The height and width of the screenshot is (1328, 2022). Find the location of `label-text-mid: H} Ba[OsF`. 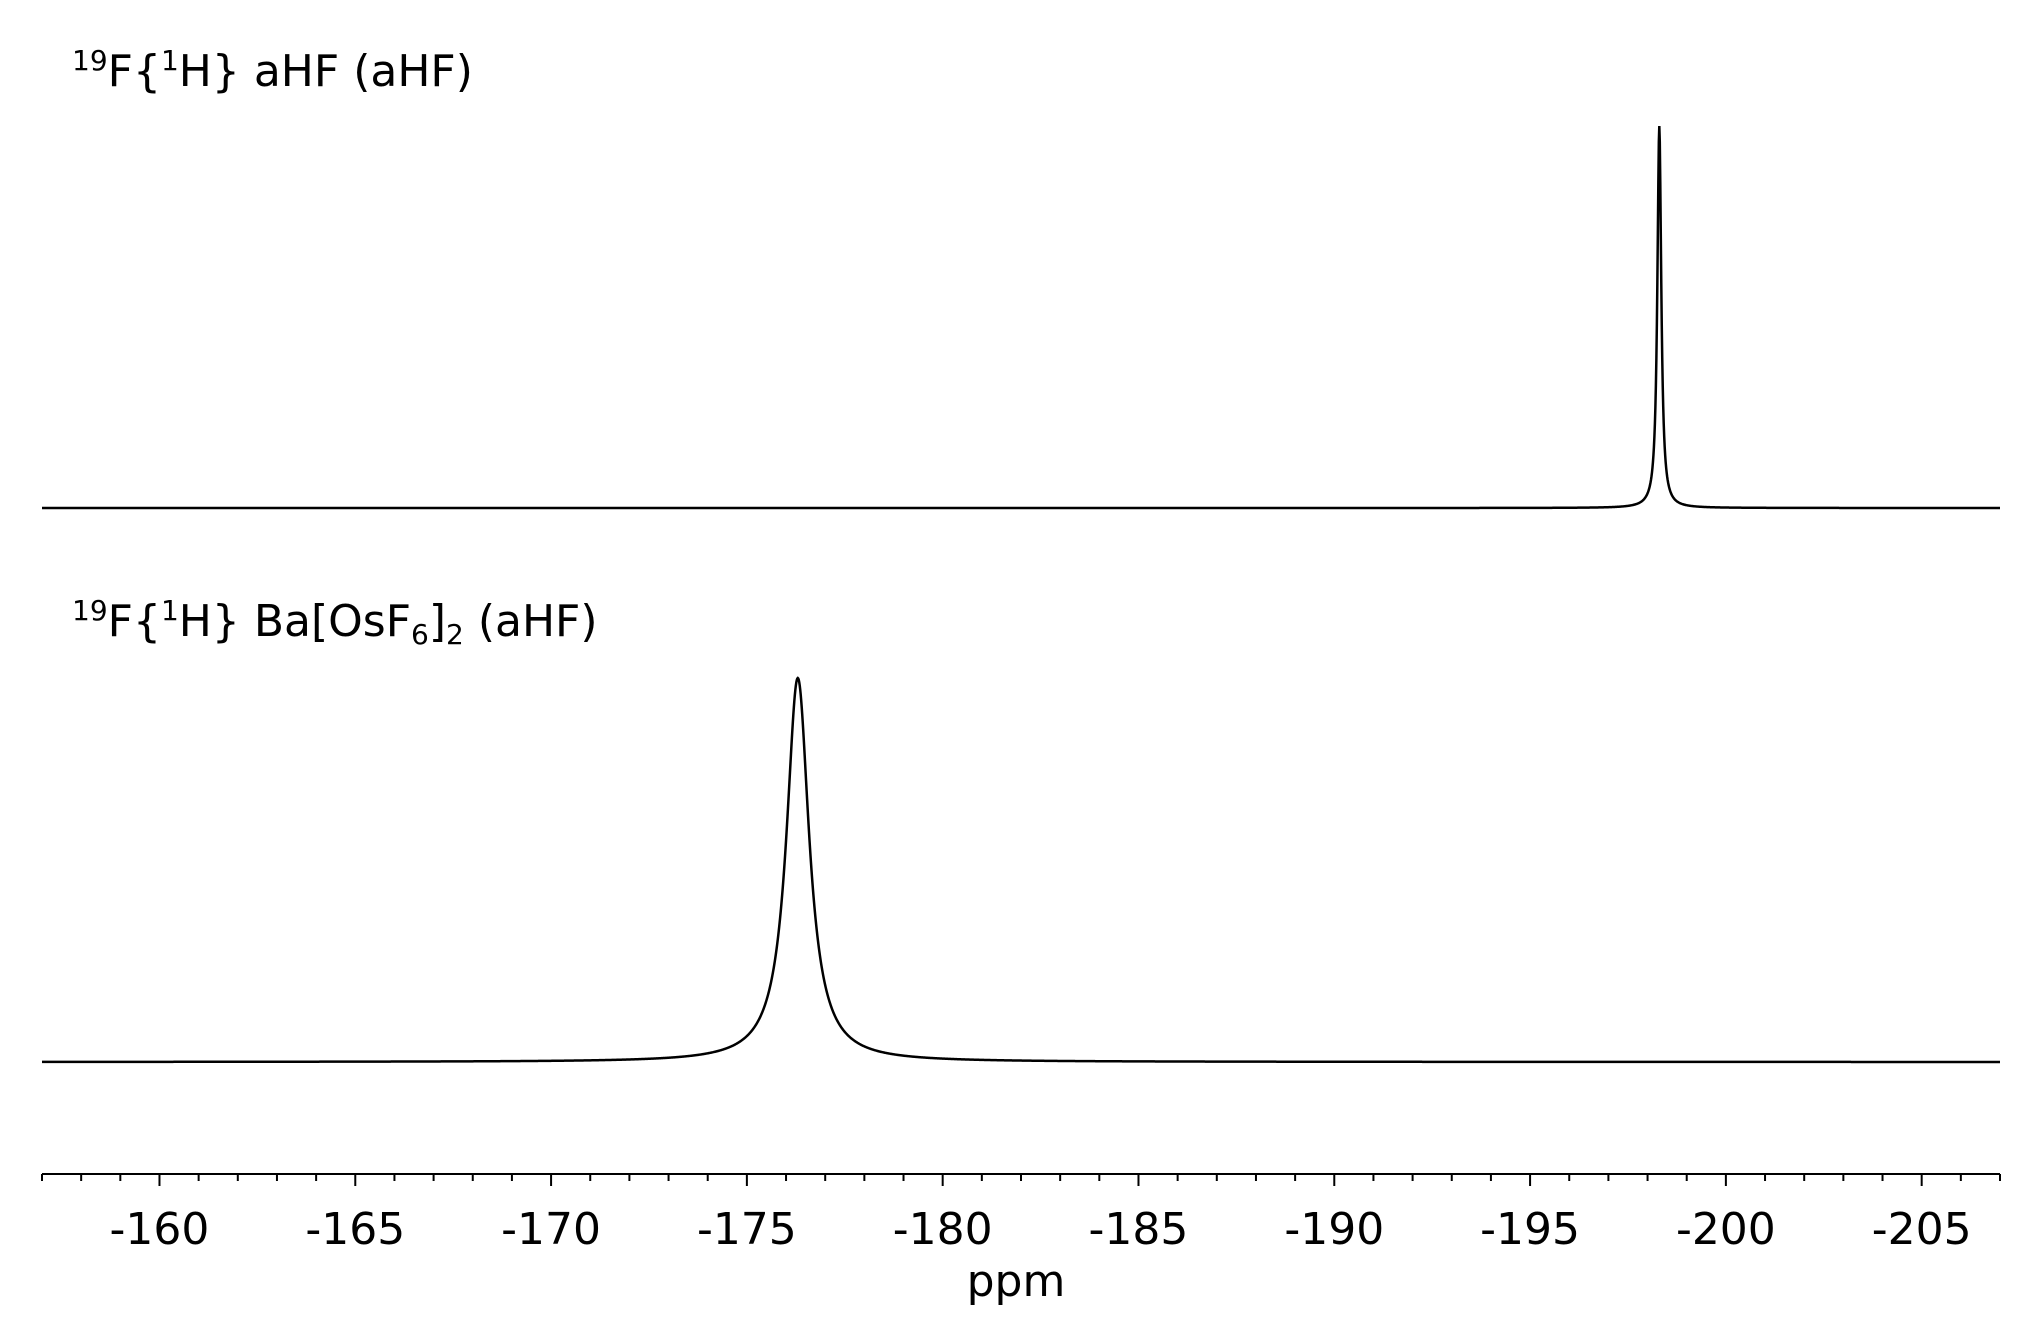

label-text-mid: H} Ba[OsF is located at coordinates (295, 621).